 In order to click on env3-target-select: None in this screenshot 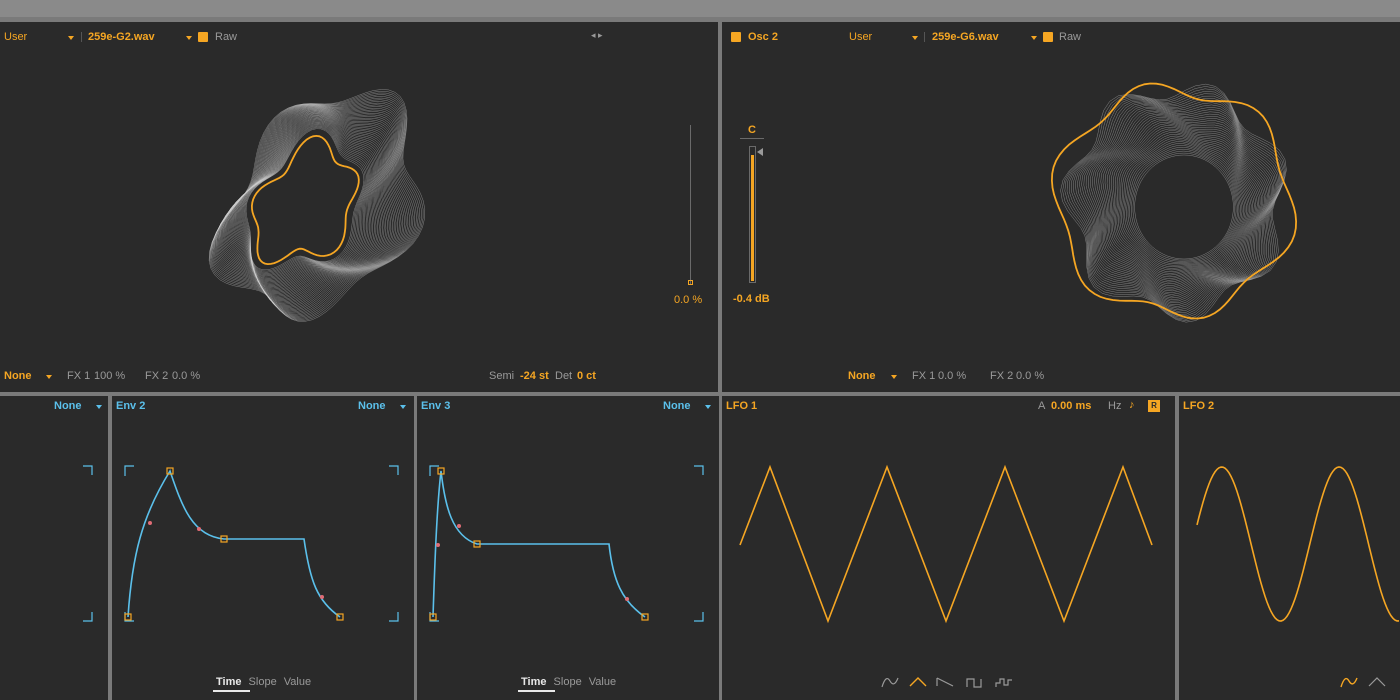, I will do `click(677, 406)`.